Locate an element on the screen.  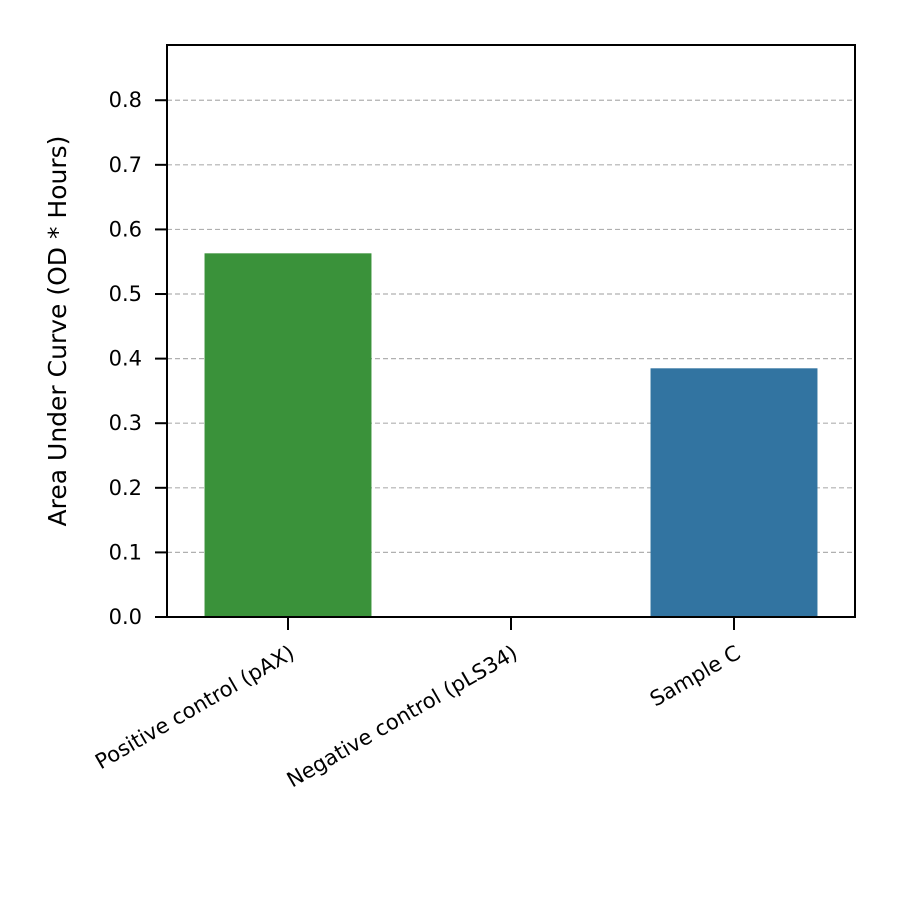
y-tick-label-5: 0.5 is located at coordinates (125, 294).